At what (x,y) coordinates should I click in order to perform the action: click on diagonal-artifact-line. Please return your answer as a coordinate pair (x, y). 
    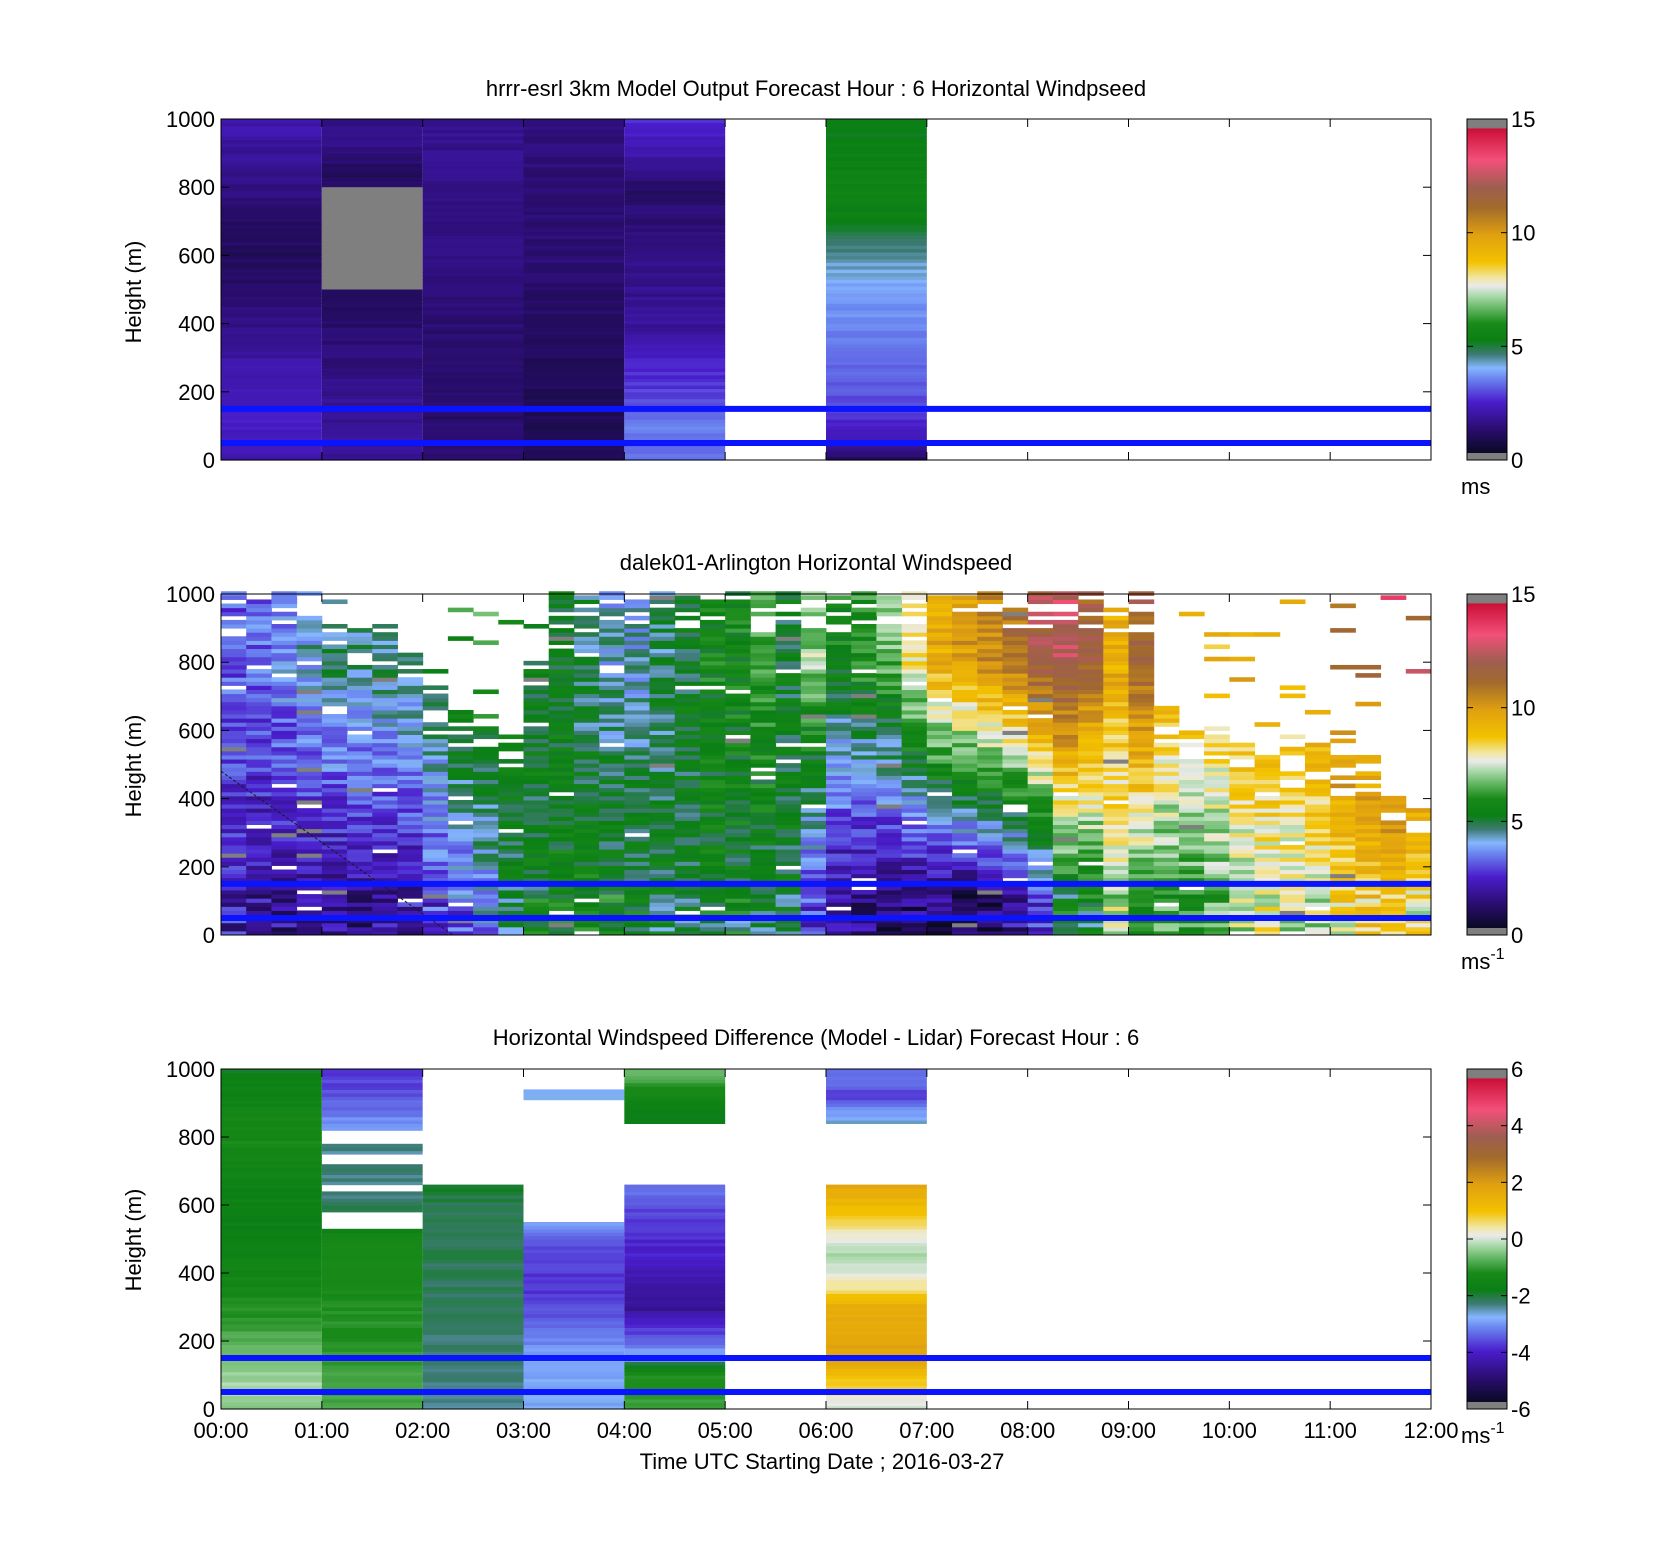
    Looking at the image, I should click on (337, 853).